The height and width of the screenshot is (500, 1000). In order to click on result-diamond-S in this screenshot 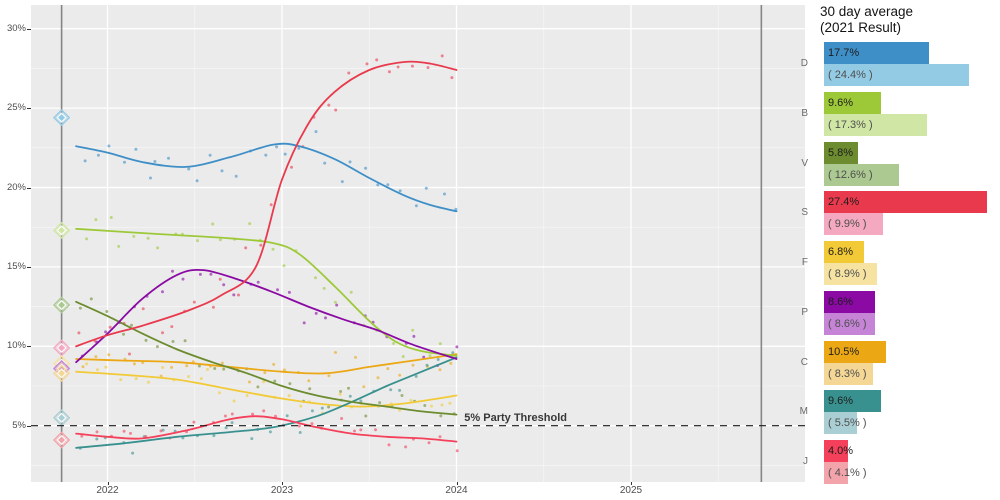, I will do `click(61, 348)`.